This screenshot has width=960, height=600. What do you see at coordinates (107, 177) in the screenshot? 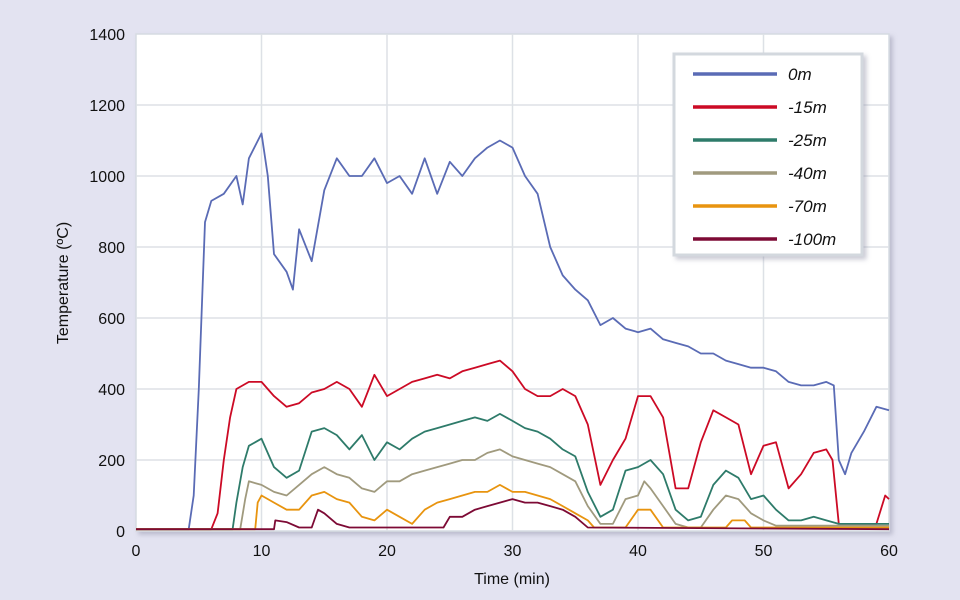
I see `y-tick-label: 1000` at bounding box center [107, 177].